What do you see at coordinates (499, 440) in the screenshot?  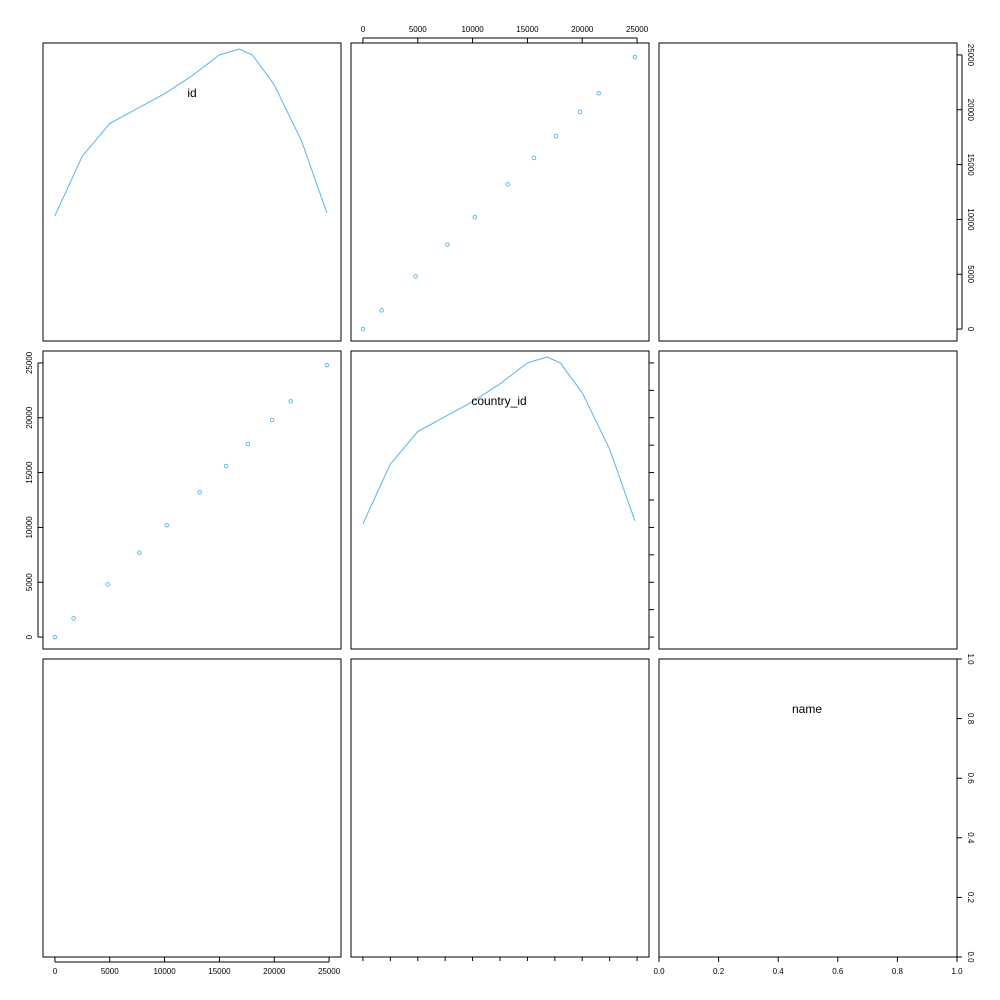 I see `density-curve-country_id` at bounding box center [499, 440].